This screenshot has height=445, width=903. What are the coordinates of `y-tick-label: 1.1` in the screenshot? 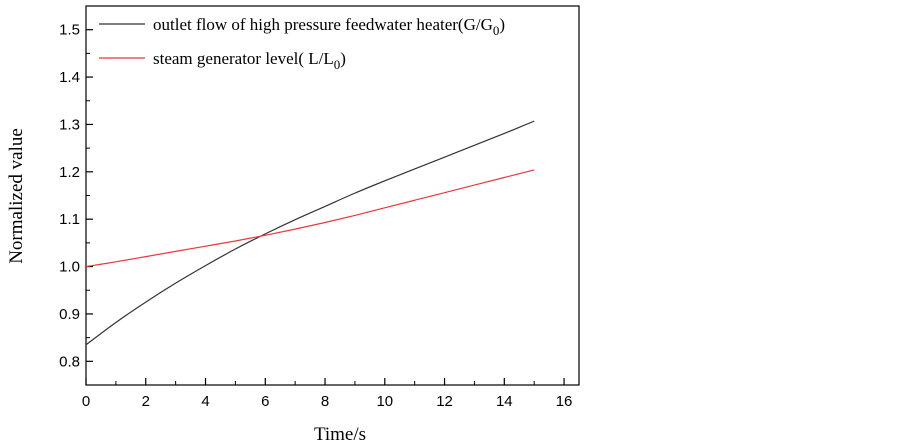 It's located at (69, 219).